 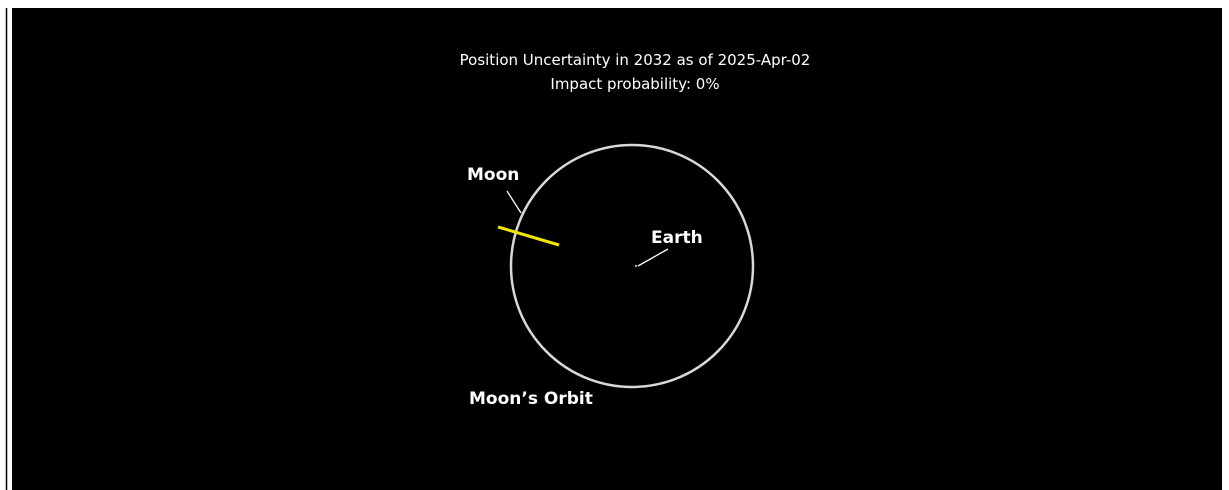 I want to click on earth-pointer, so click(x=653, y=257).